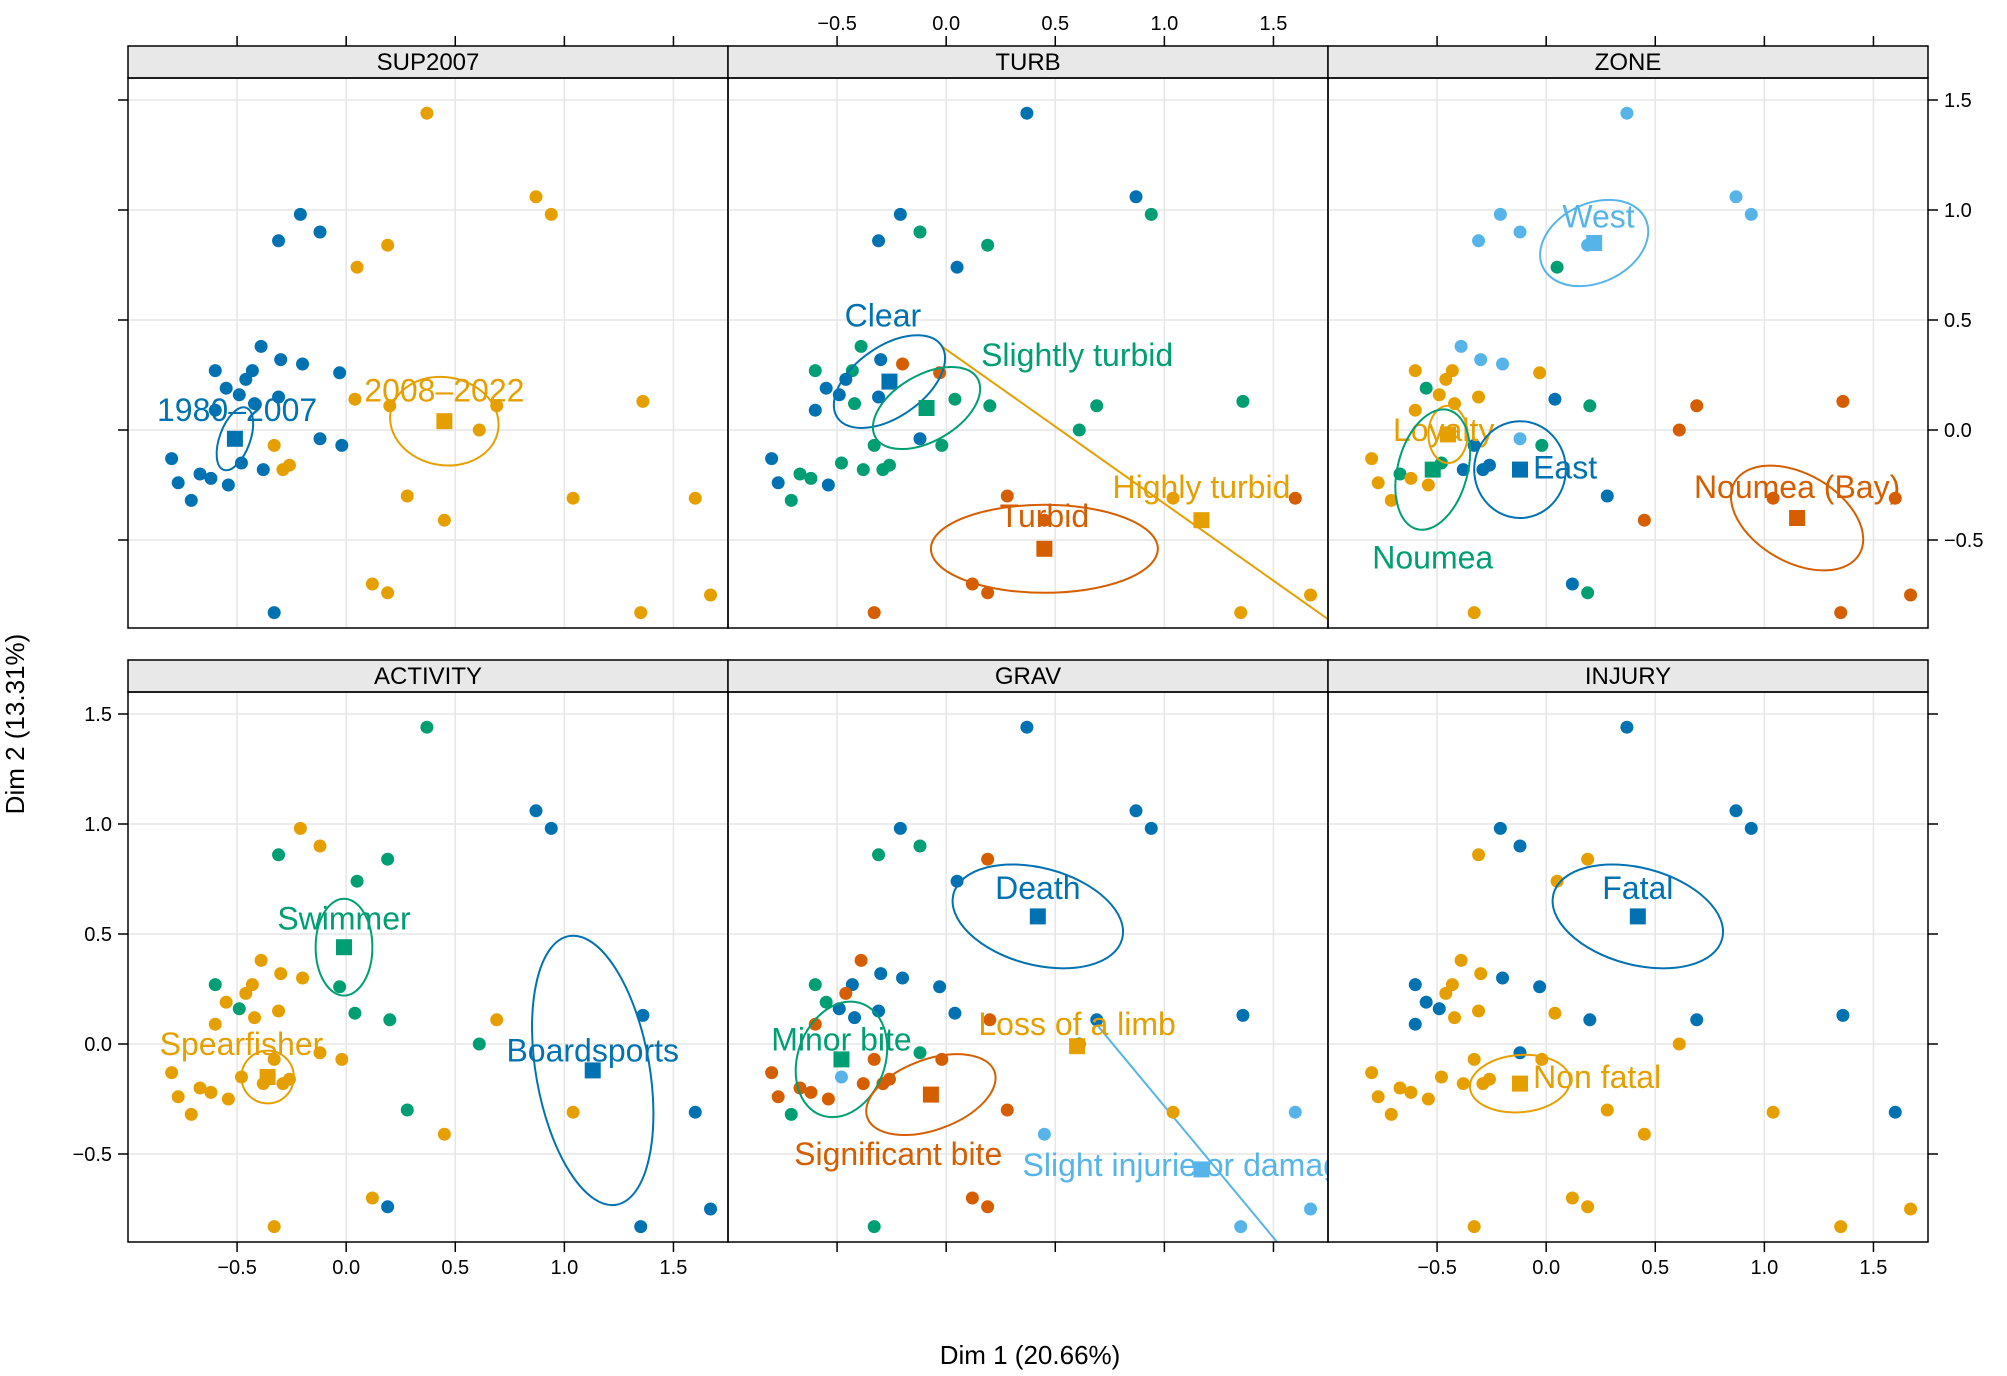 This screenshot has height=1376, width=2007. Describe the element at coordinates (1628, 676) in the screenshot. I see `panel-injury-title: INJURY` at that location.